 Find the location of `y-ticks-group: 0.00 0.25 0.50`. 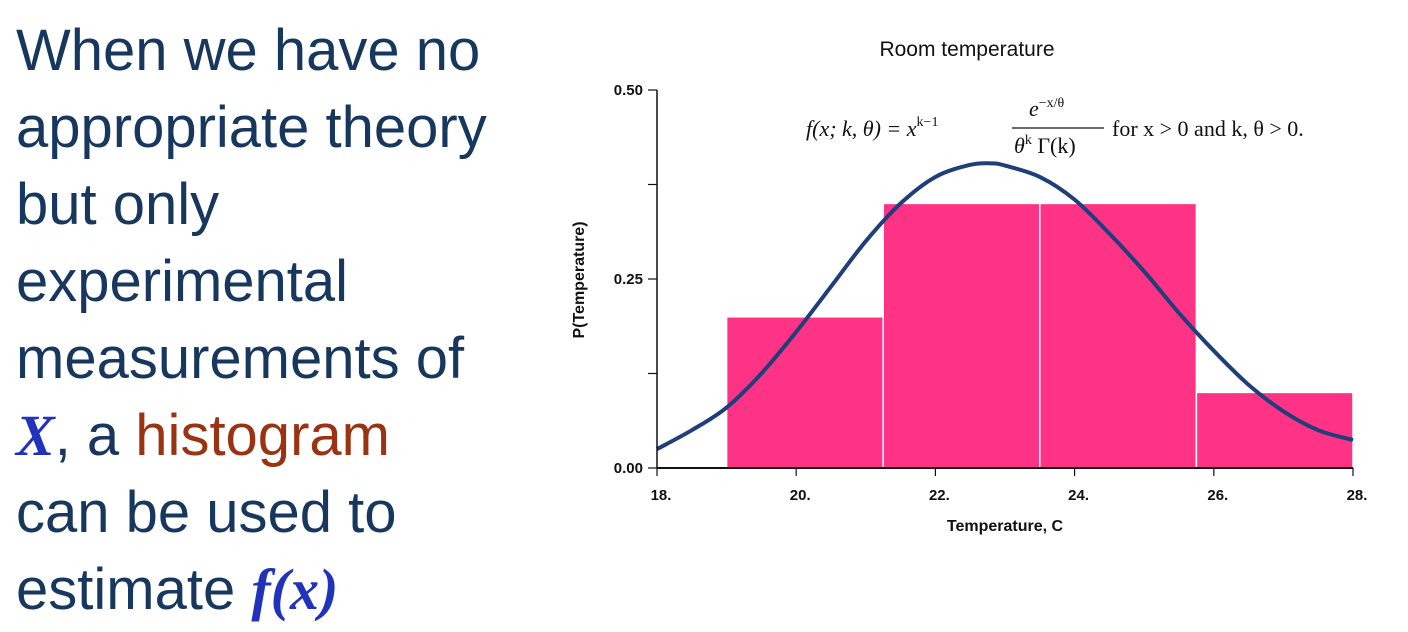

y-ticks-group: 0.00 0.25 0.50 is located at coordinates (635, 279).